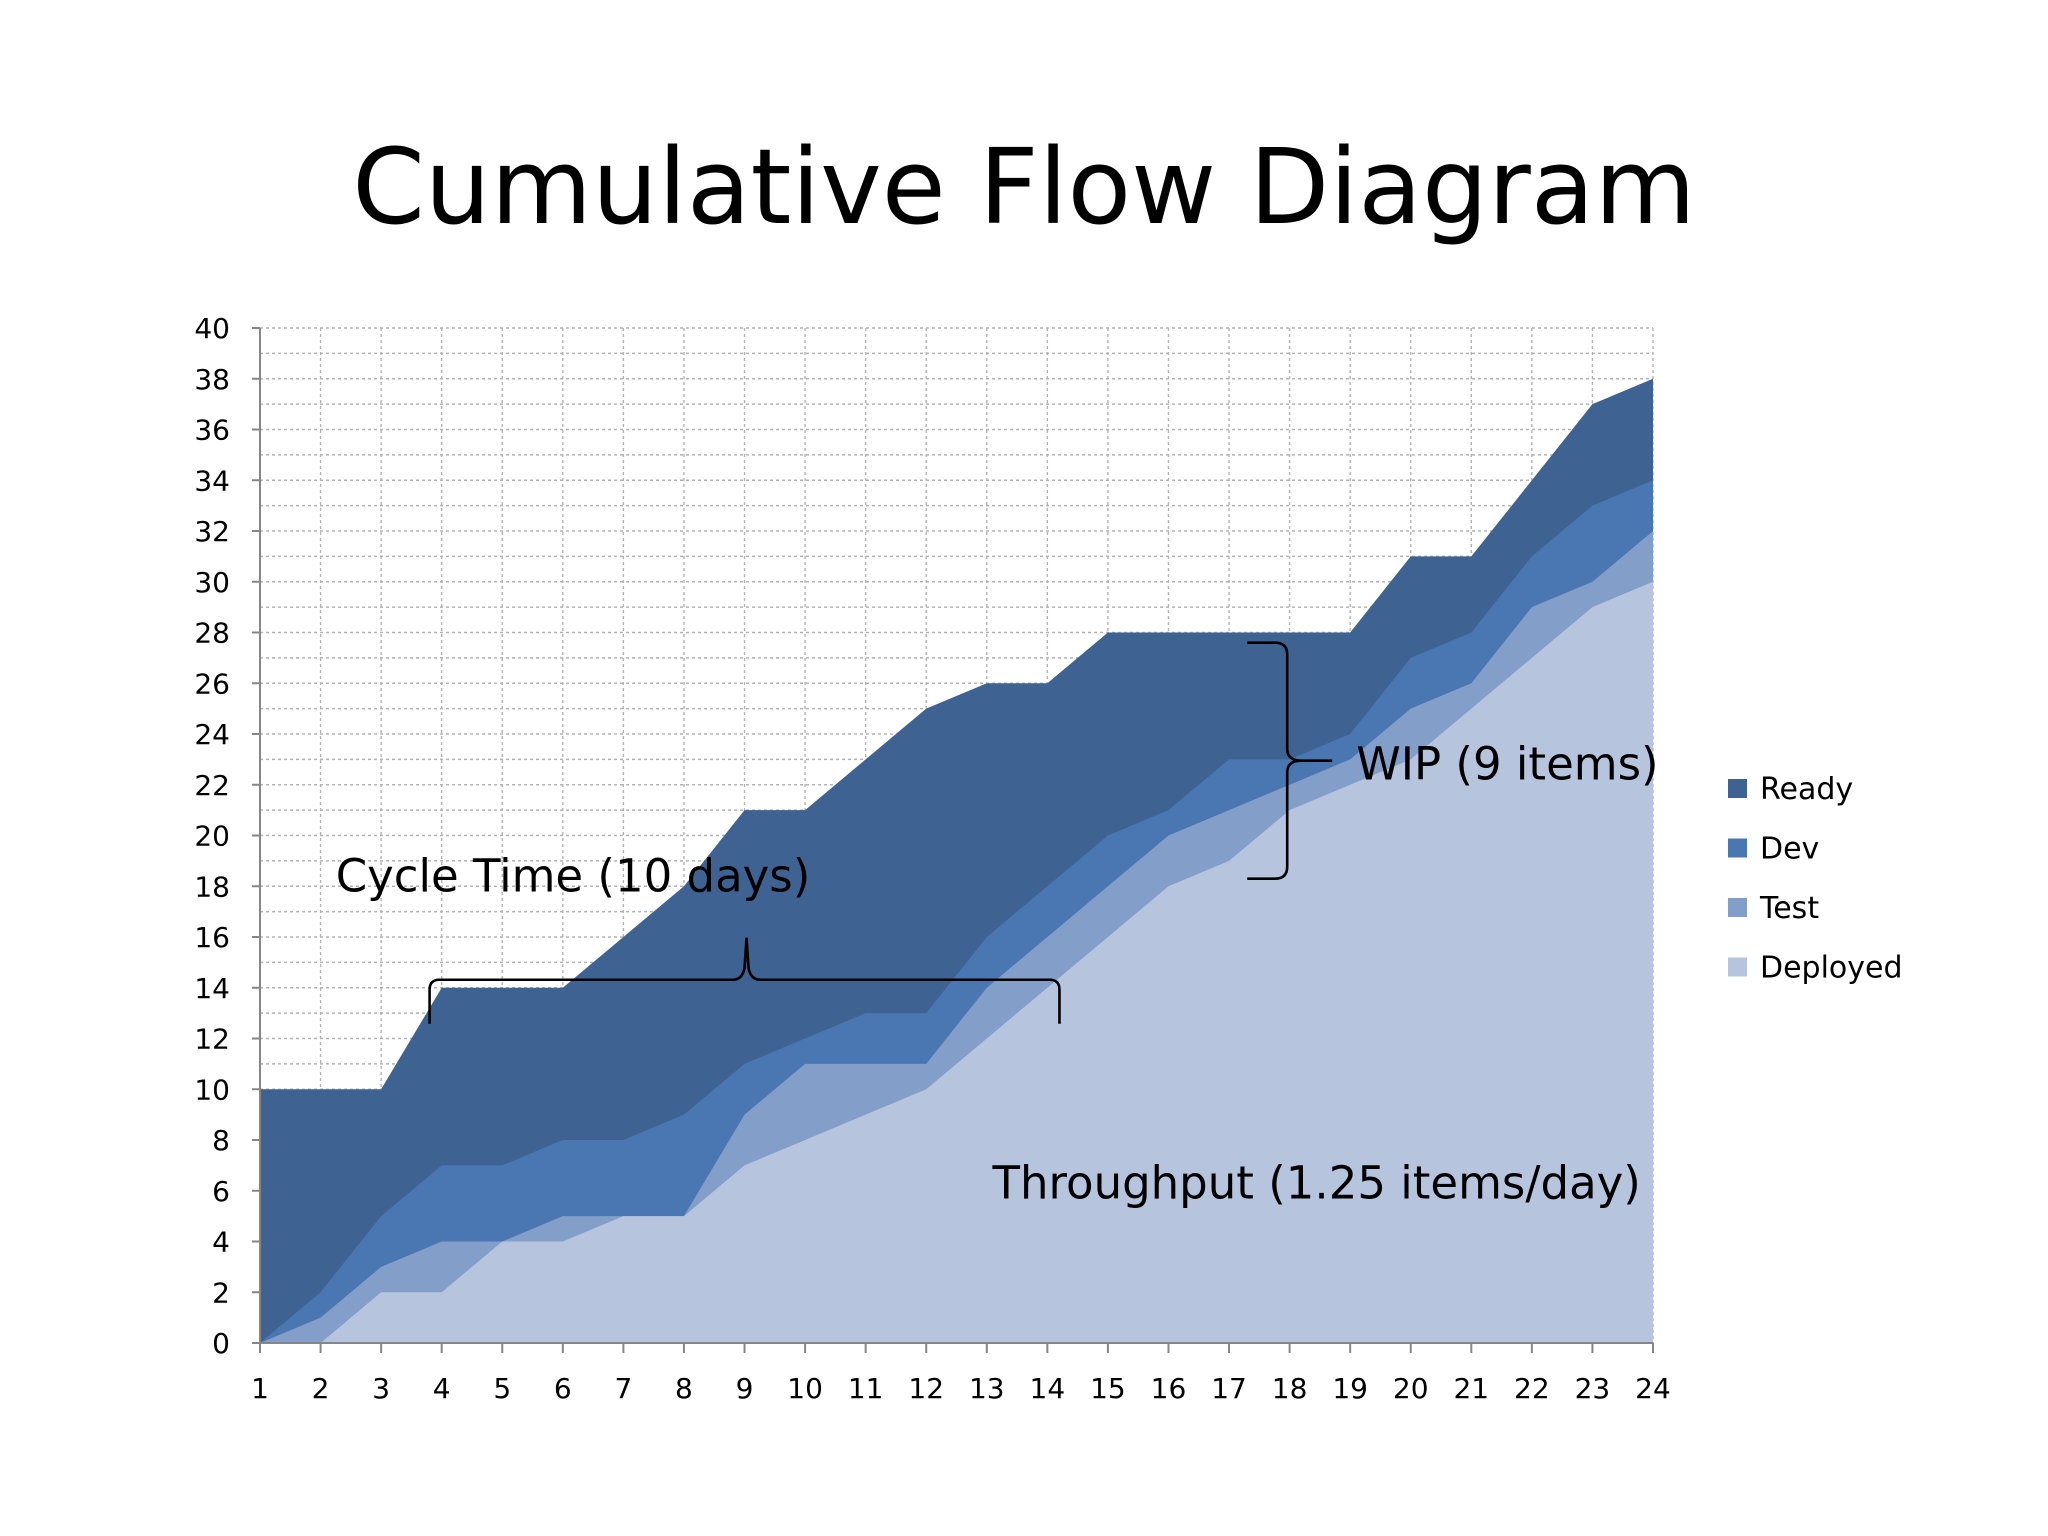 This screenshot has height=1536, width=2048. What do you see at coordinates (1831, 968) in the screenshot?
I see `legend-label-deployed: Deployed` at bounding box center [1831, 968].